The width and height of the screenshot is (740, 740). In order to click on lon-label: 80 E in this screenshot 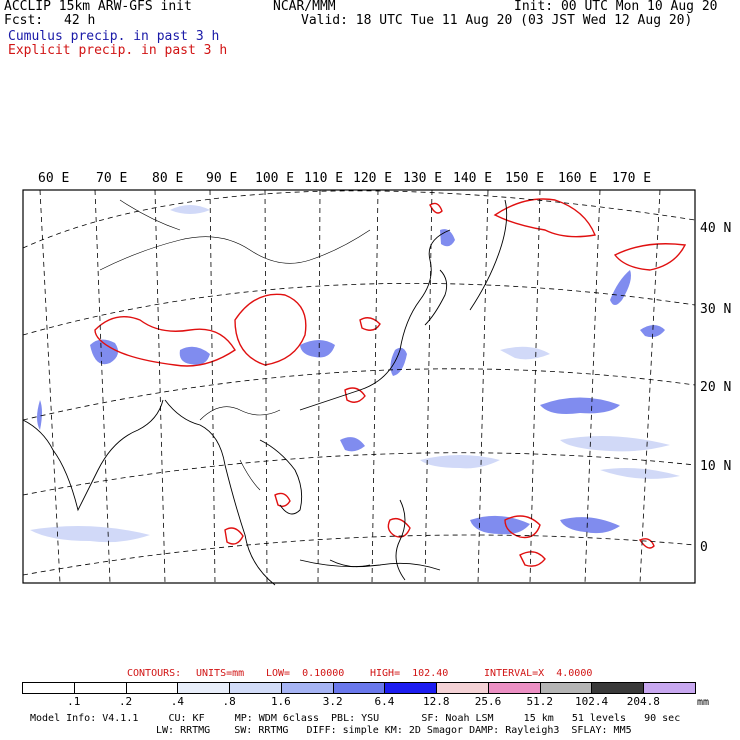, I will do `click(168, 178)`.